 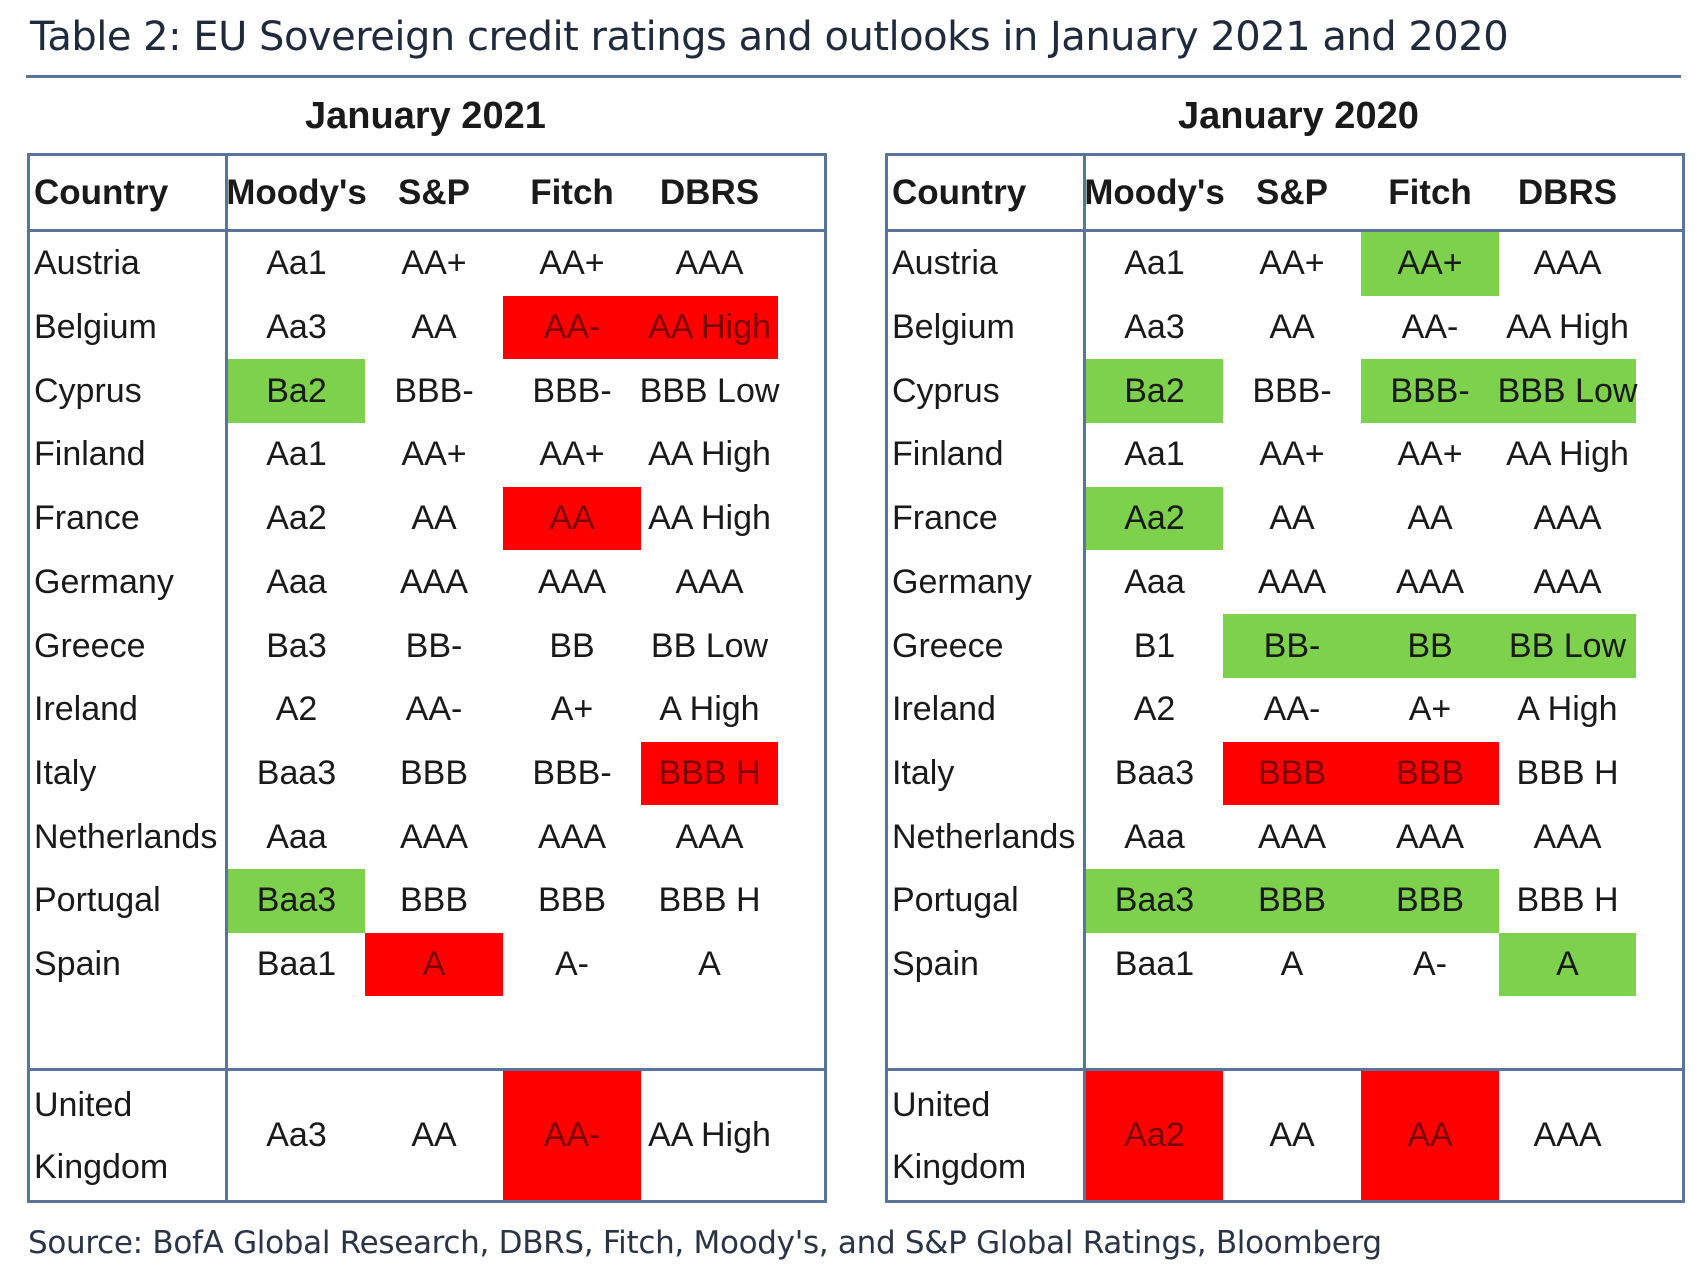 I want to click on period-label-2021: January 2021, so click(x=425, y=116).